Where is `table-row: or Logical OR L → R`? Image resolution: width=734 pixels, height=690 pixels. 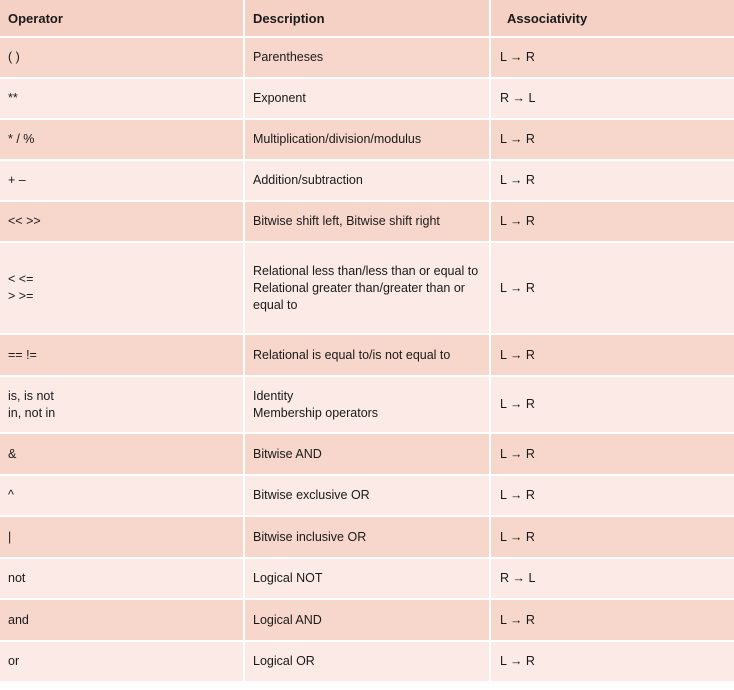 table-row: or Logical OR L → R is located at coordinates (367, 662).